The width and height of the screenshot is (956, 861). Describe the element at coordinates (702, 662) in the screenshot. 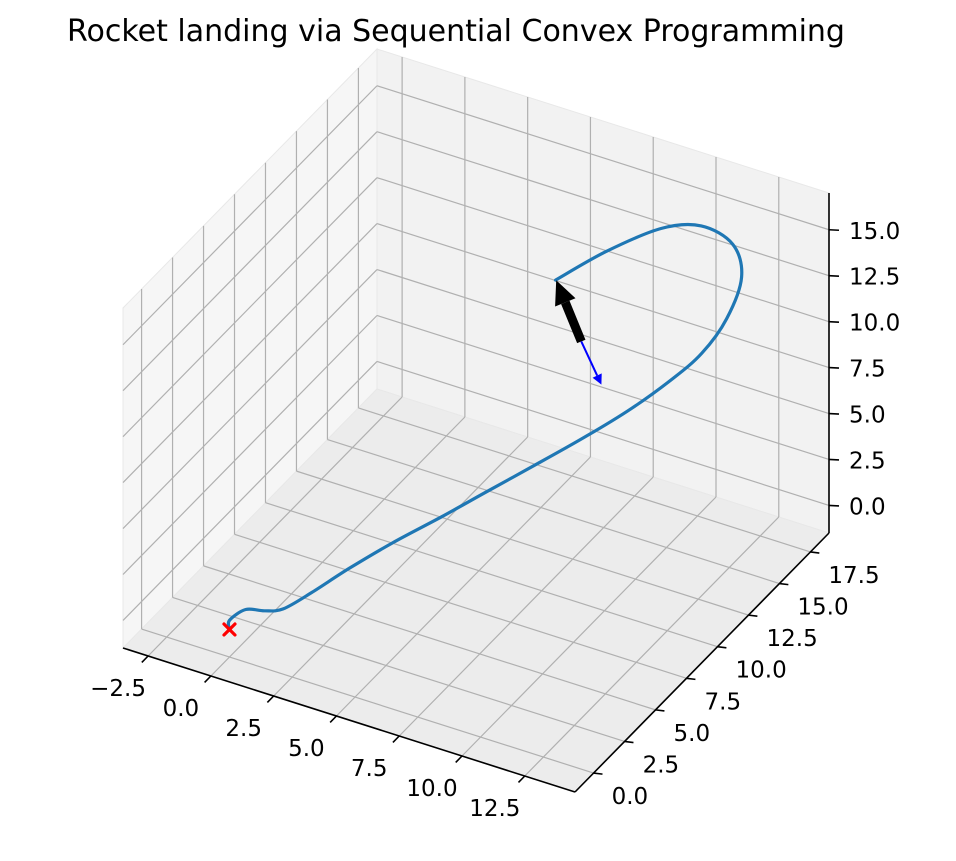

I see `y-axis-line` at that location.